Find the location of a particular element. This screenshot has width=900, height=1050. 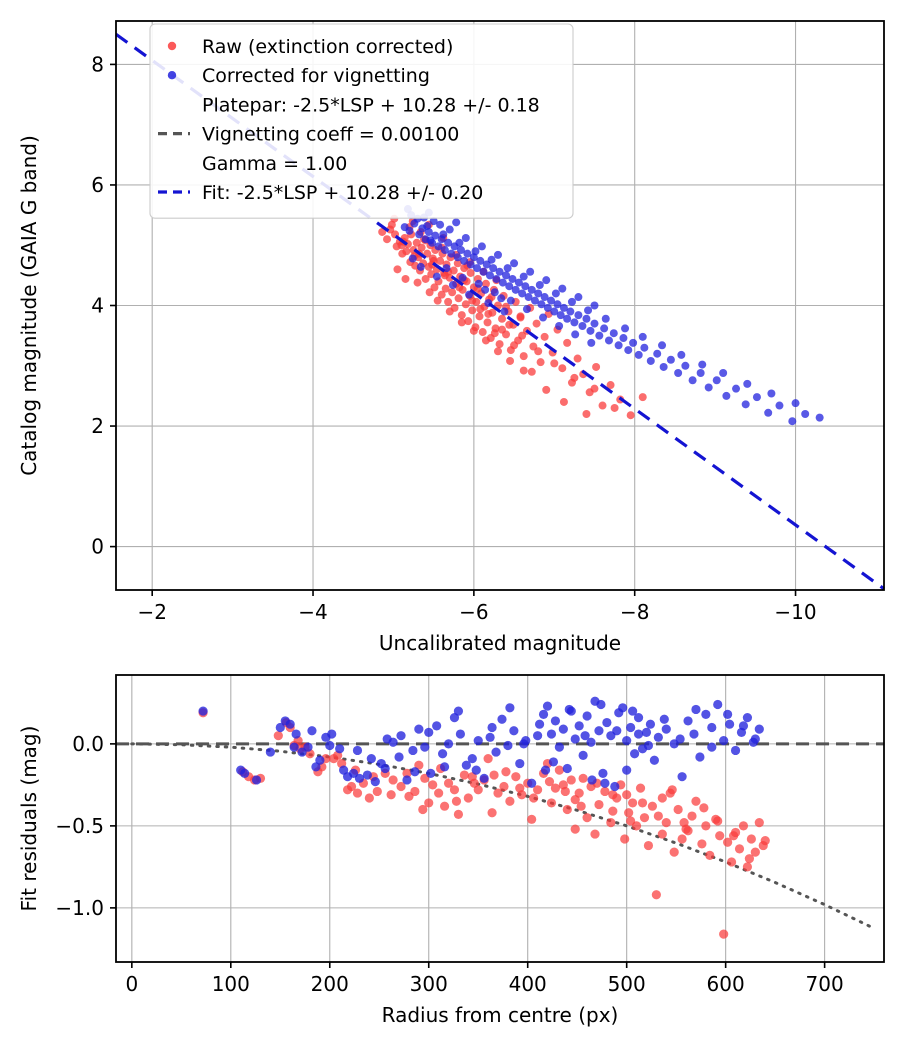

legend-item-5: Fit: -2.5*LSP + 10.28 +/- 0.20 is located at coordinates (320, 193).